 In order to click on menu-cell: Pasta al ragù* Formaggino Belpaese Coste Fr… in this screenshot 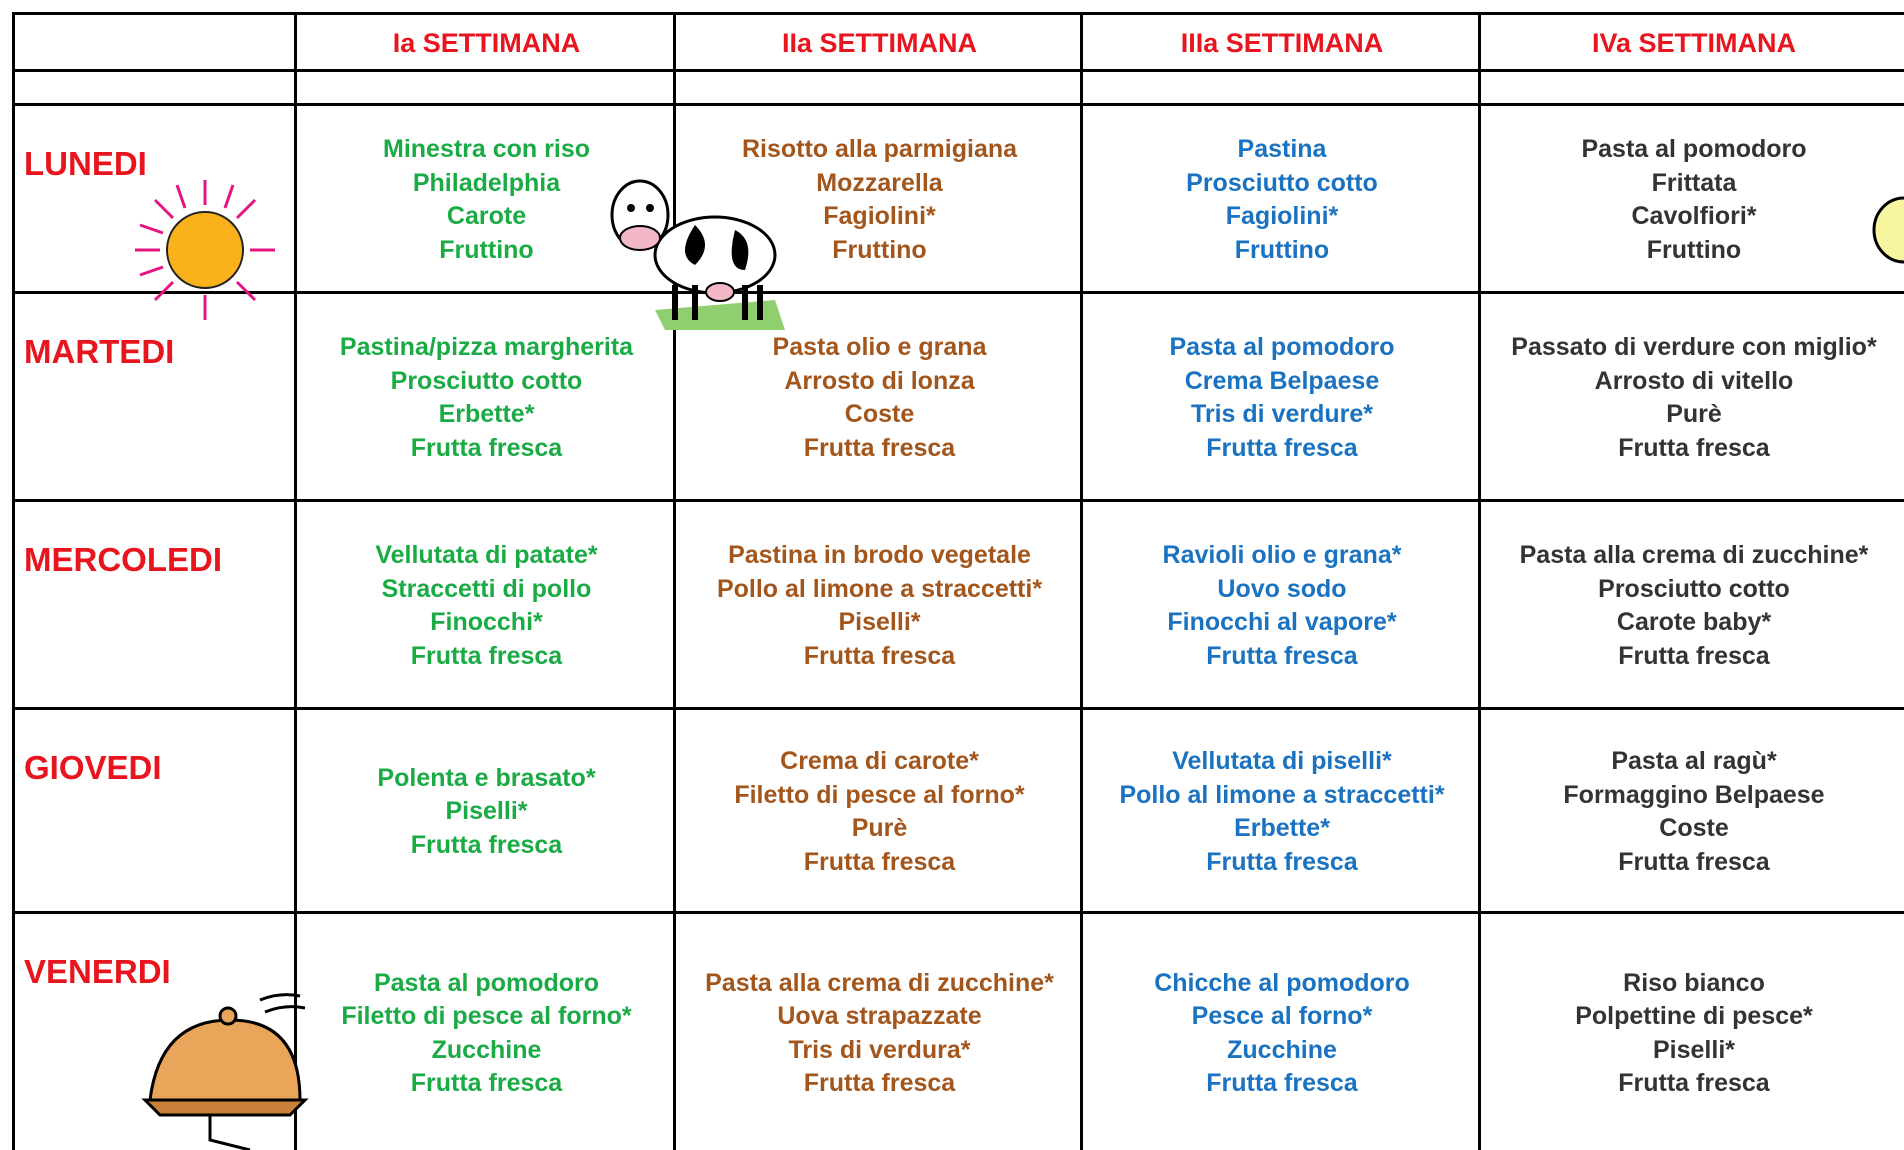, I will do `click(1691, 810)`.